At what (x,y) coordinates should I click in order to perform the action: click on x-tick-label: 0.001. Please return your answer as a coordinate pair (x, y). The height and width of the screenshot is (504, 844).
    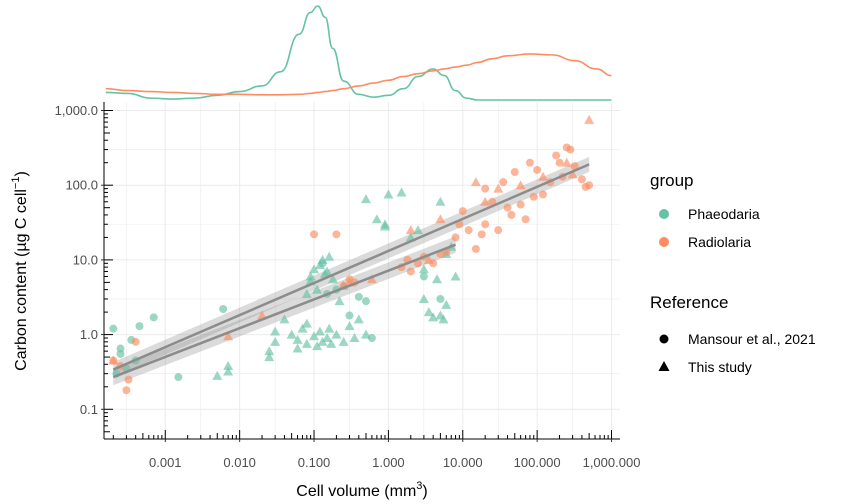
    Looking at the image, I should click on (165, 462).